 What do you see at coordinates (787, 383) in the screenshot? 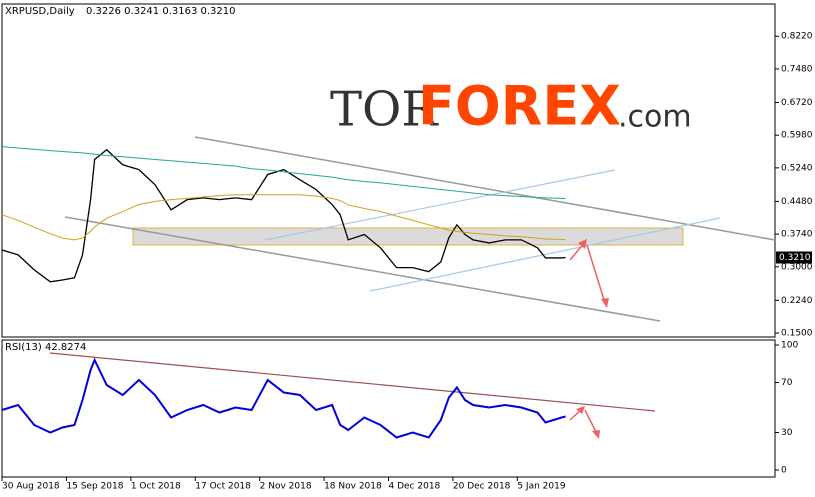
I see `y-tick-label: 70` at bounding box center [787, 383].